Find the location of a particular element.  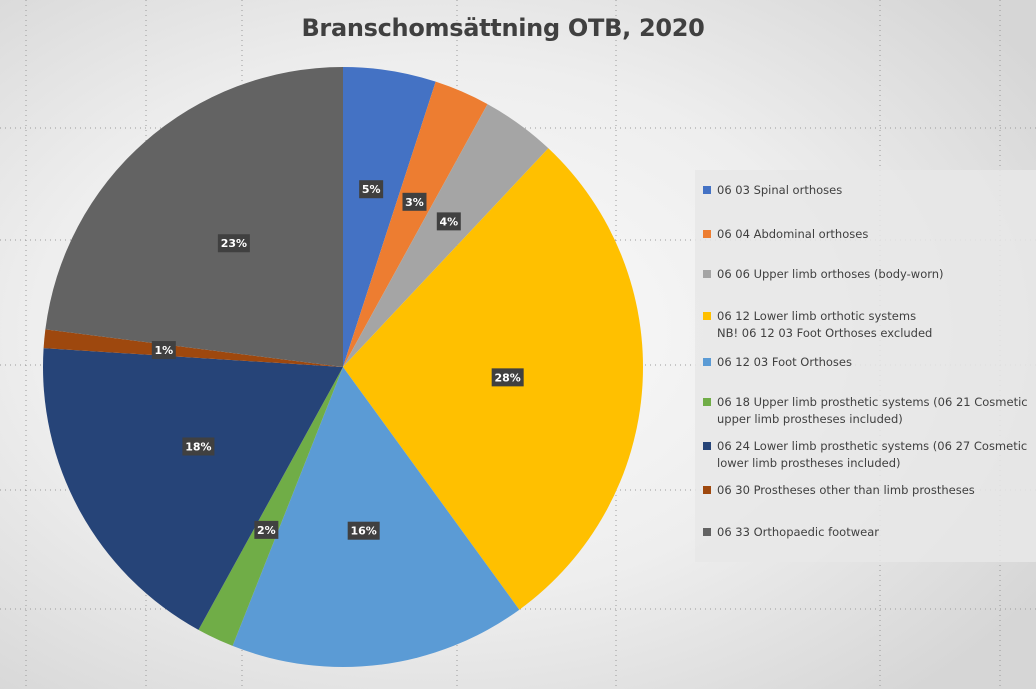

data-label-4: 28% is located at coordinates (507, 377).